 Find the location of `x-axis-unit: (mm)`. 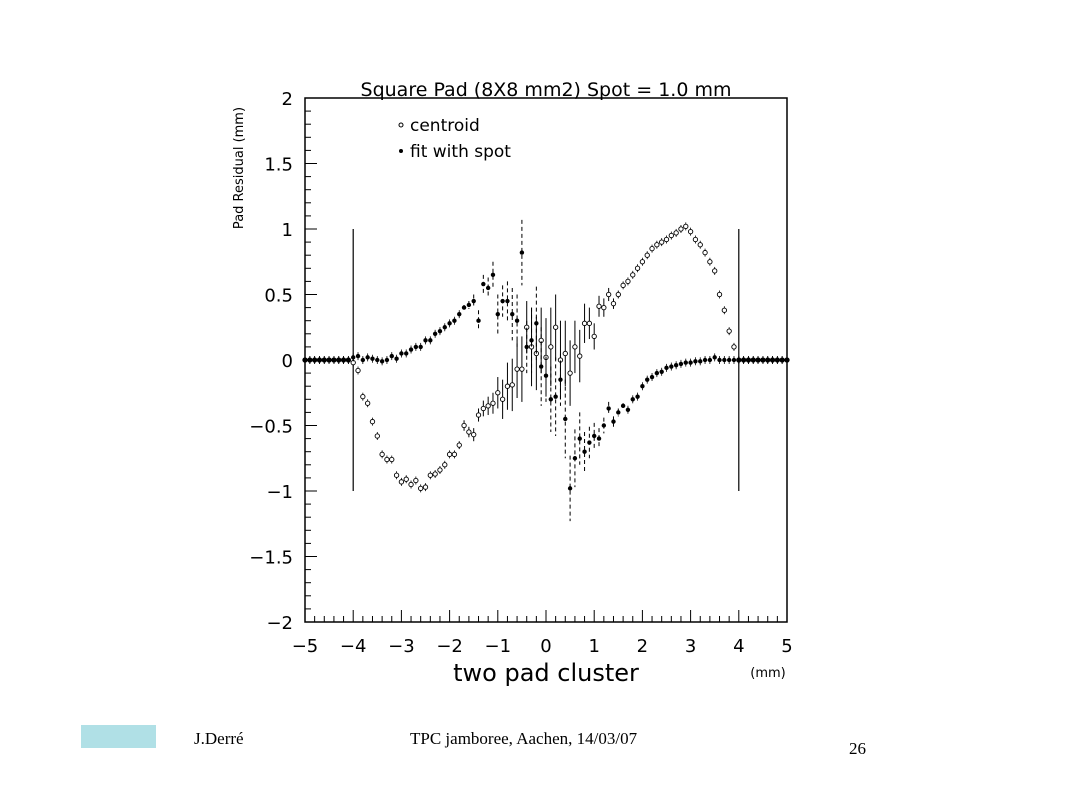

x-axis-unit: (mm) is located at coordinates (767, 673).